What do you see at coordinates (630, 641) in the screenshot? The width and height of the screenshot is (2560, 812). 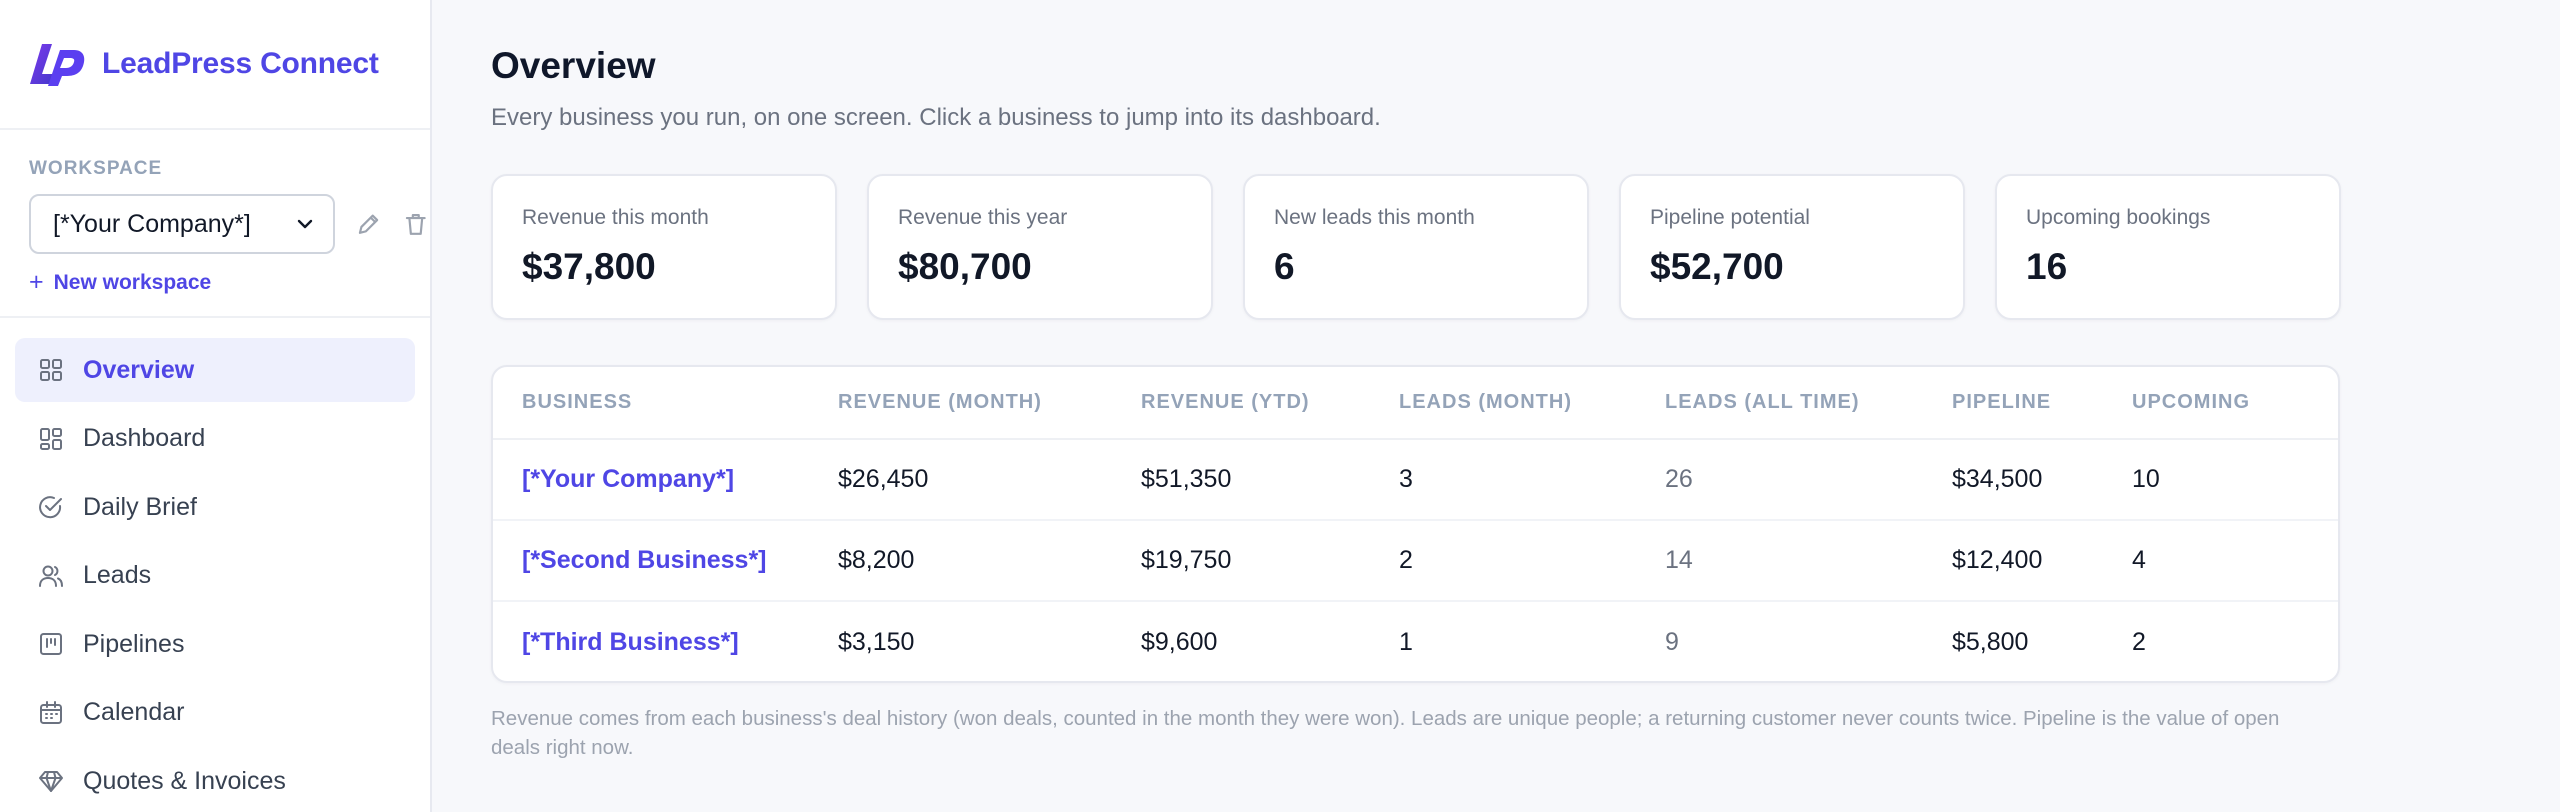 I see `business-link: [*Third Business*]` at bounding box center [630, 641].